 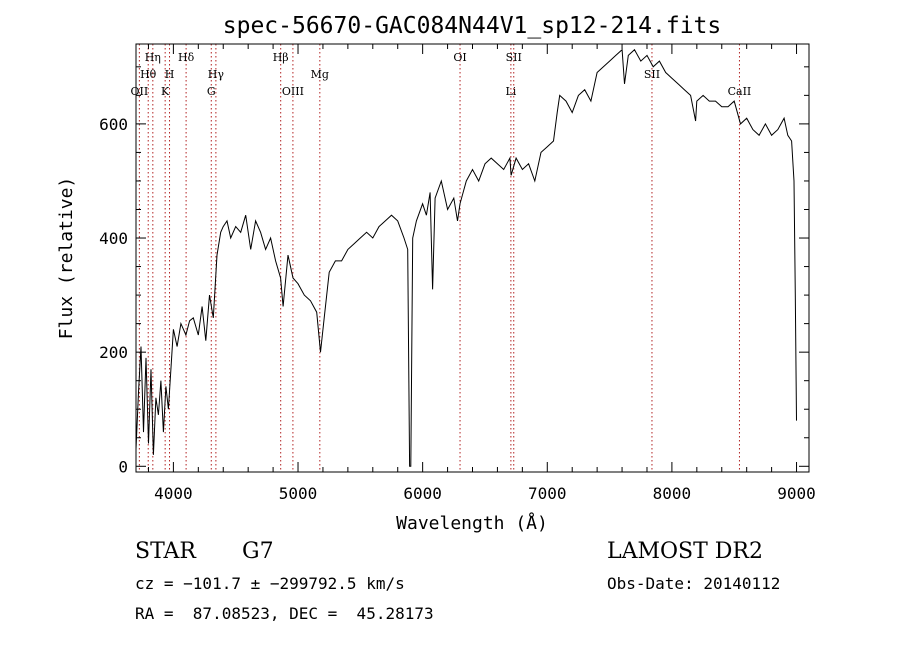 I want to click on spectral-line-label: Hγ, so click(x=216, y=74).